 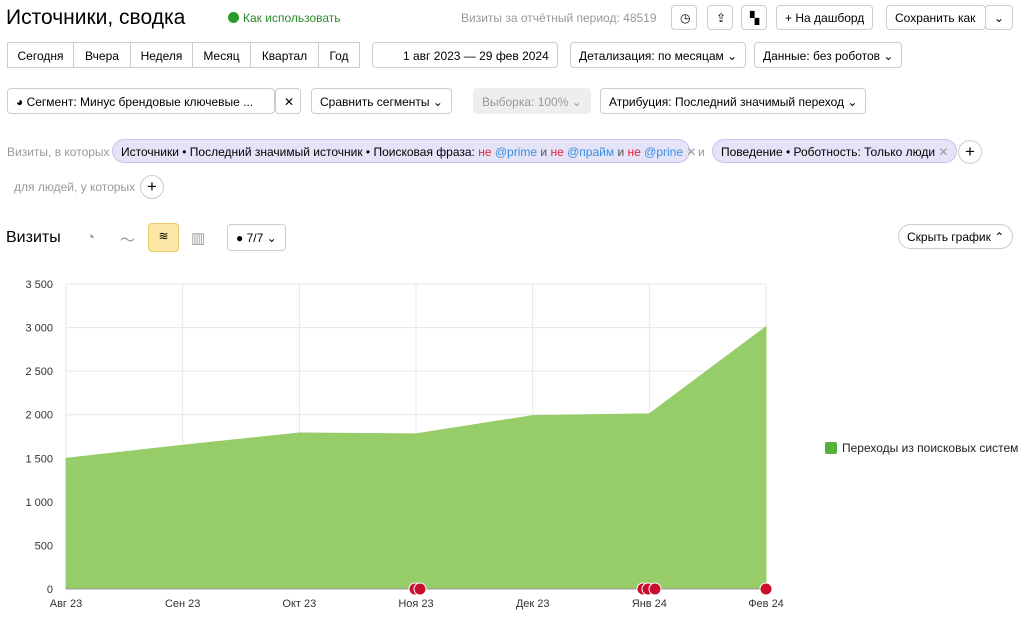 What do you see at coordinates (39, 329) in the screenshot?
I see `y-tick-label: 3 000` at bounding box center [39, 329].